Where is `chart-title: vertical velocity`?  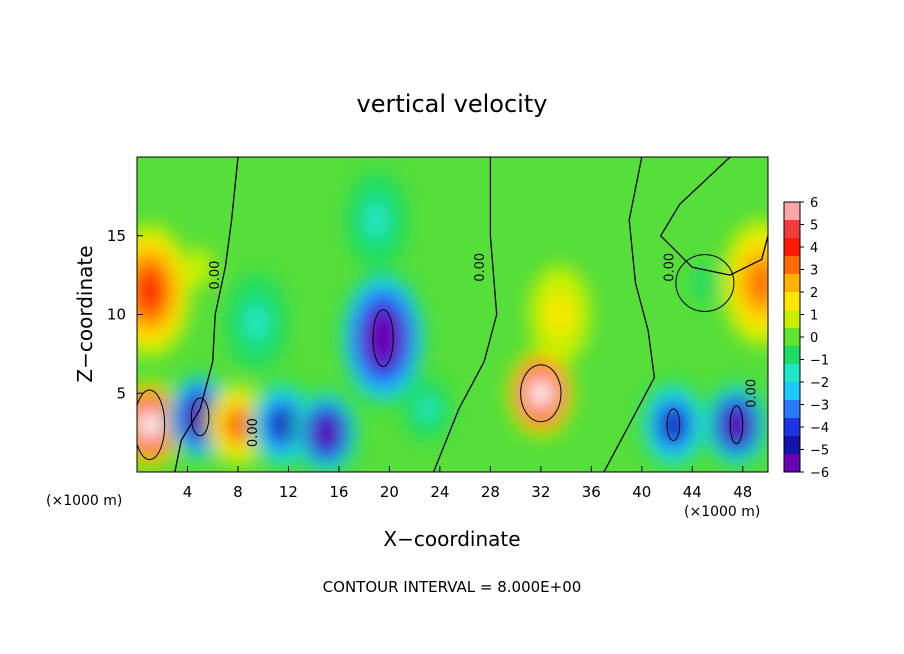 chart-title: vertical velocity is located at coordinates (452, 104).